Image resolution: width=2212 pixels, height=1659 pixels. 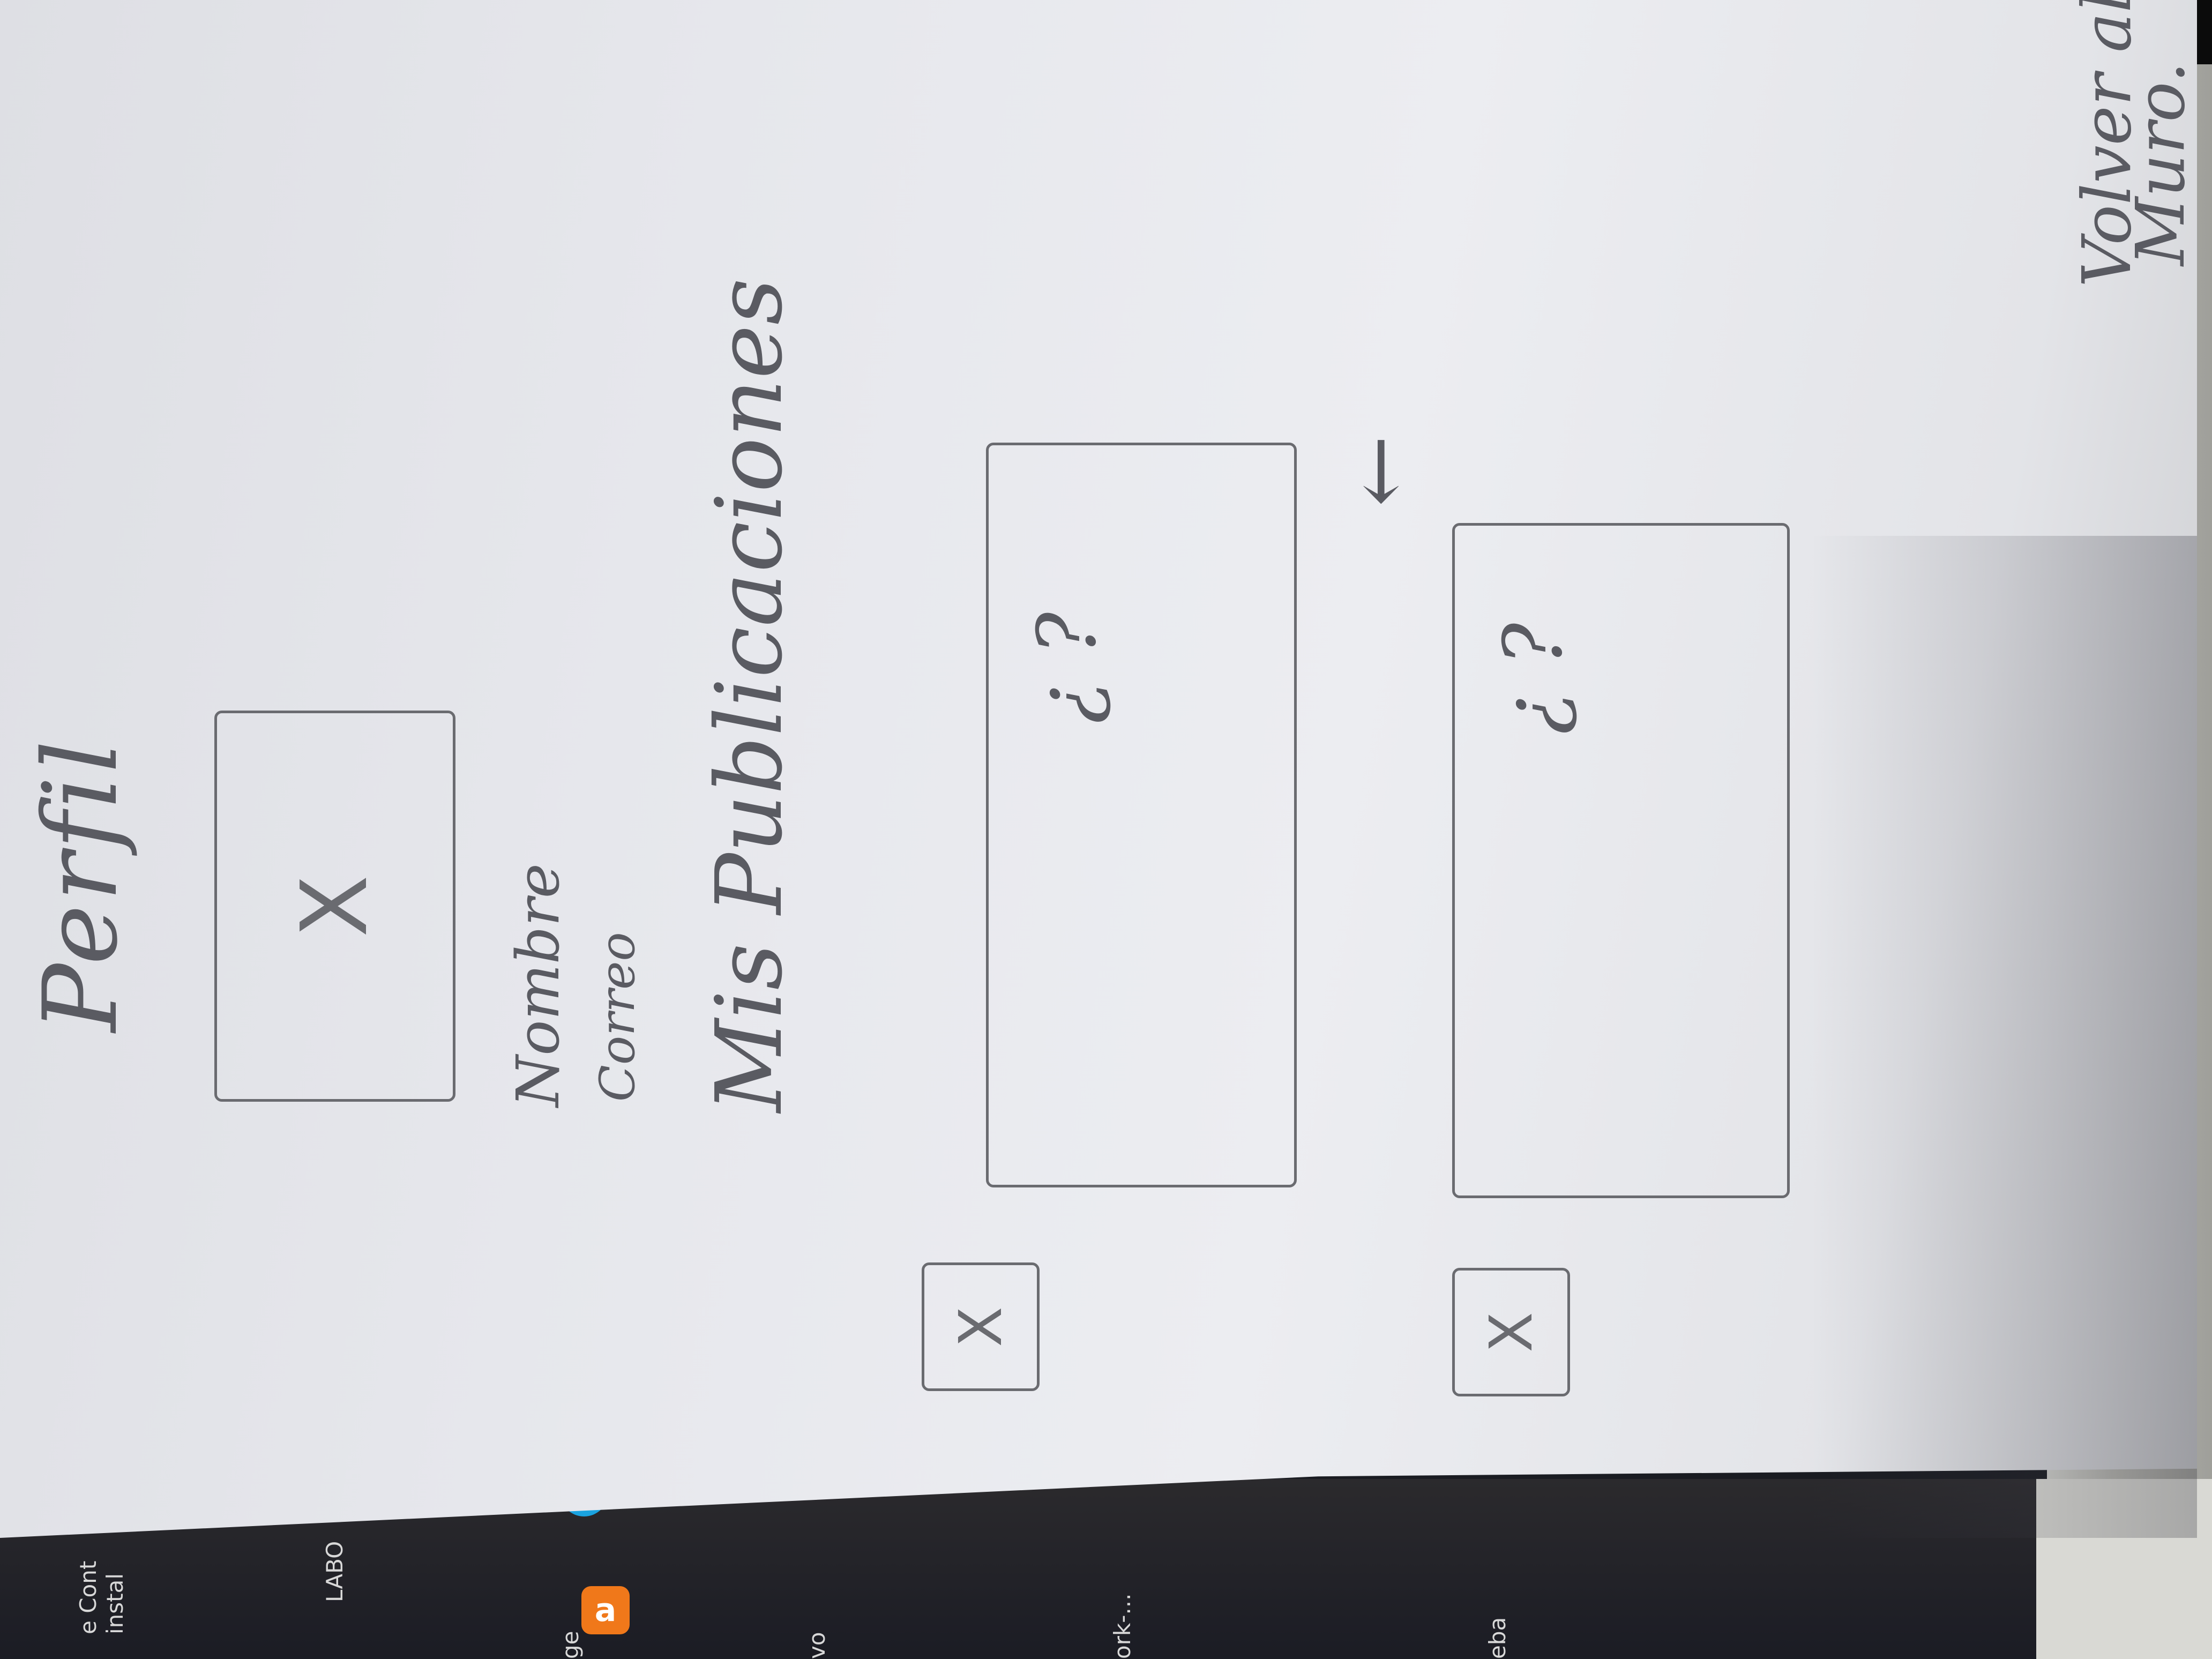 What do you see at coordinates (750, 695) in the screenshot?
I see `posts-section-heading: Mis Publicaciones` at bounding box center [750, 695].